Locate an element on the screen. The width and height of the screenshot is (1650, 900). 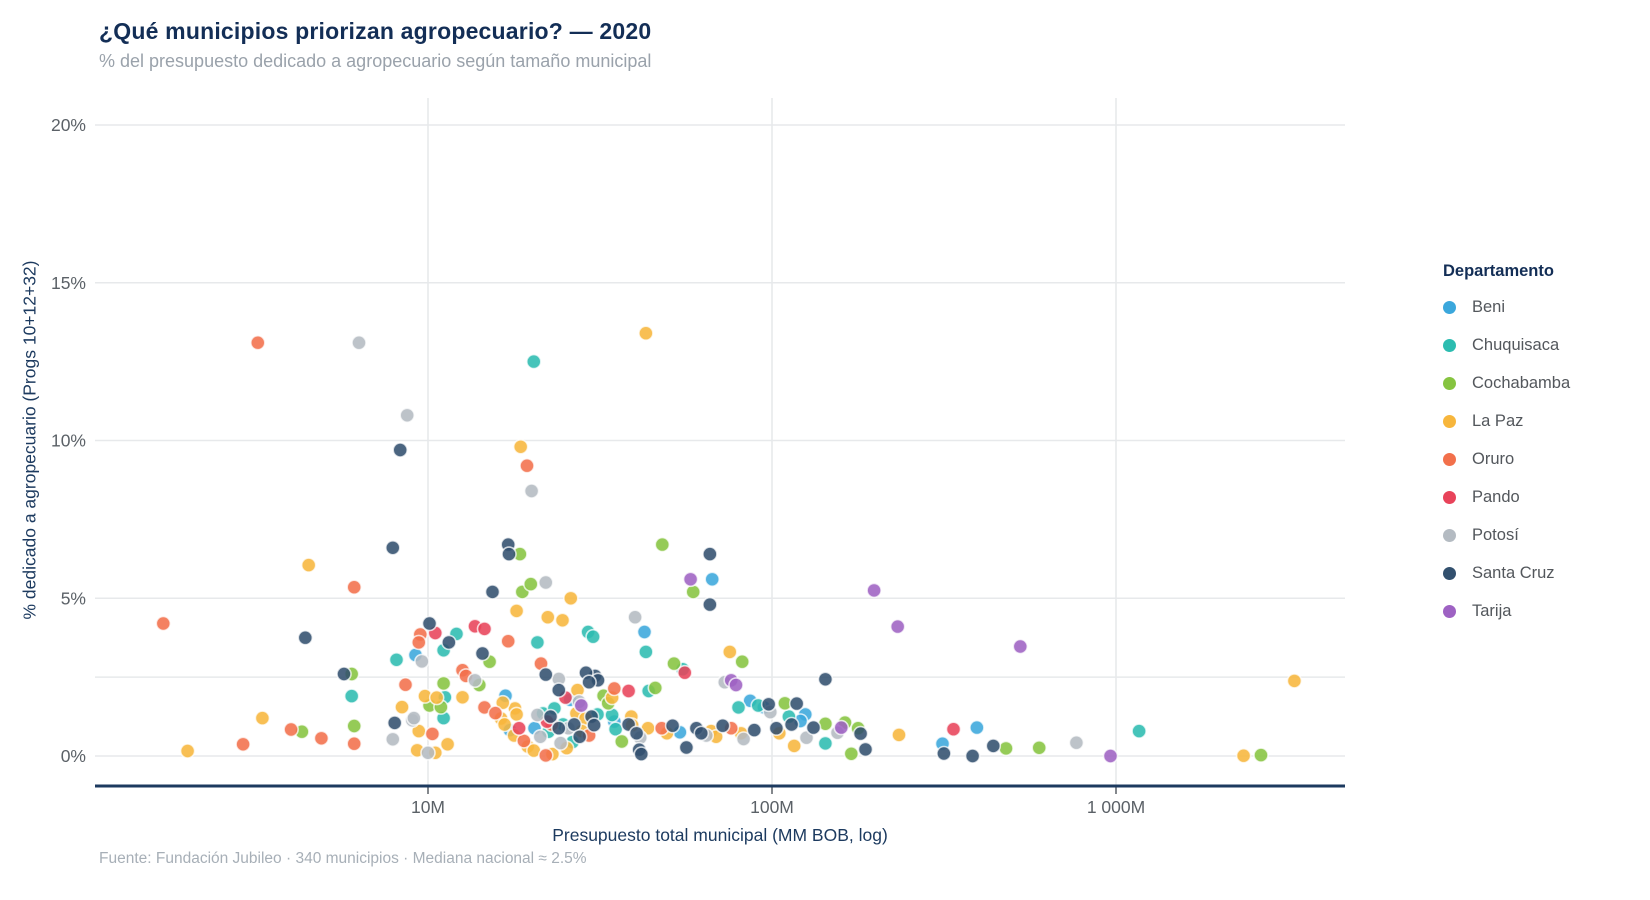
legend-item-la-paz: La Paz is located at coordinates (1506, 421).